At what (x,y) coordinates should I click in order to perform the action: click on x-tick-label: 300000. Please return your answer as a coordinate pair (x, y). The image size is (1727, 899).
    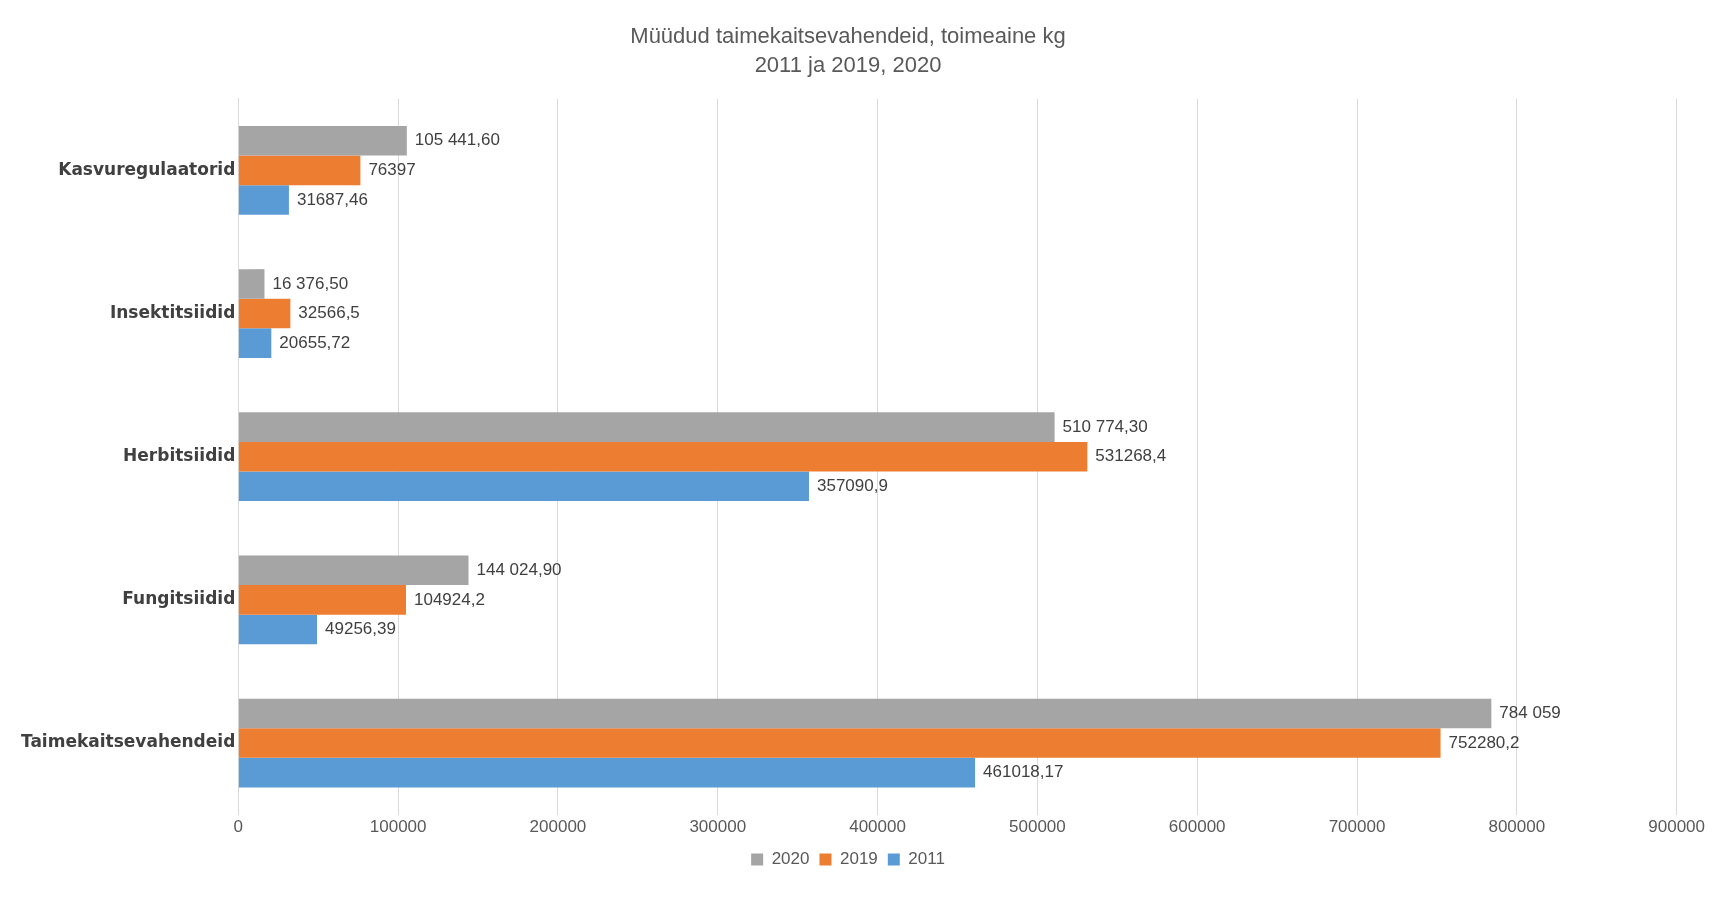
    Looking at the image, I should click on (718, 827).